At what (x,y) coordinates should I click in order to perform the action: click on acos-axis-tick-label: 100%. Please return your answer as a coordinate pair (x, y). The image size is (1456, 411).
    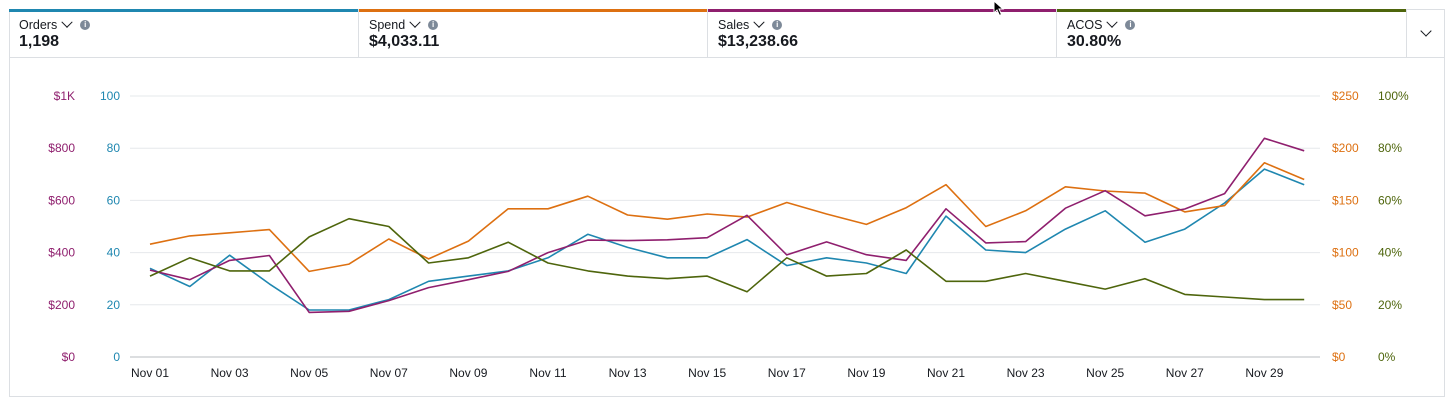
    Looking at the image, I should click on (1393, 96).